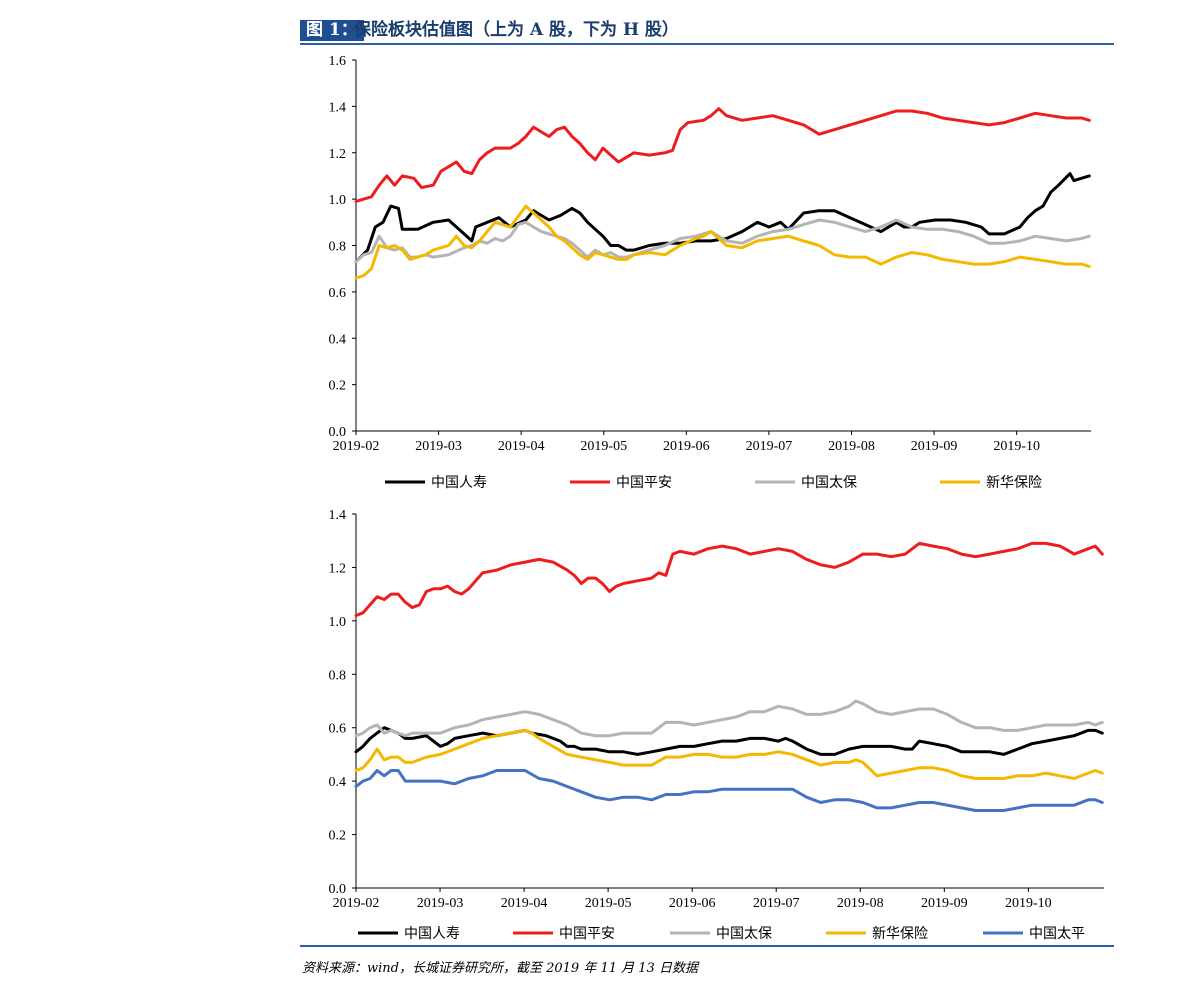 The height and width of the screenshot is (992, 1191). I want to click on legend-label: 中国太平, so click(1057, 934).